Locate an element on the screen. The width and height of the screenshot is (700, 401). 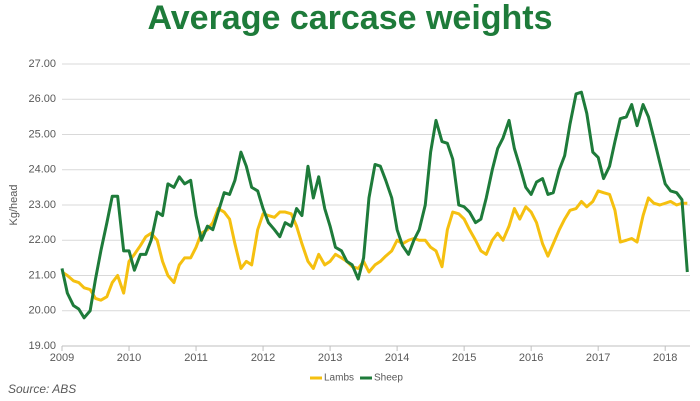
x-tick-label: 2015 is located at coordinates (464, 358).